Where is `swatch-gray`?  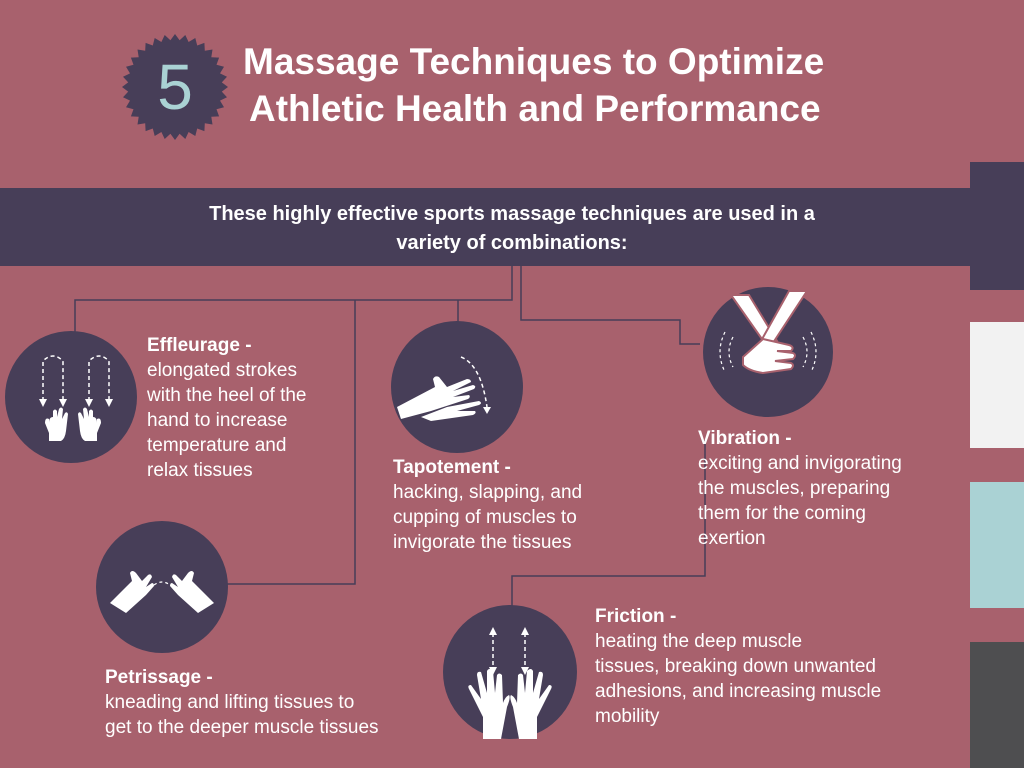
swatch-gray is located at coordinates (997, 705).